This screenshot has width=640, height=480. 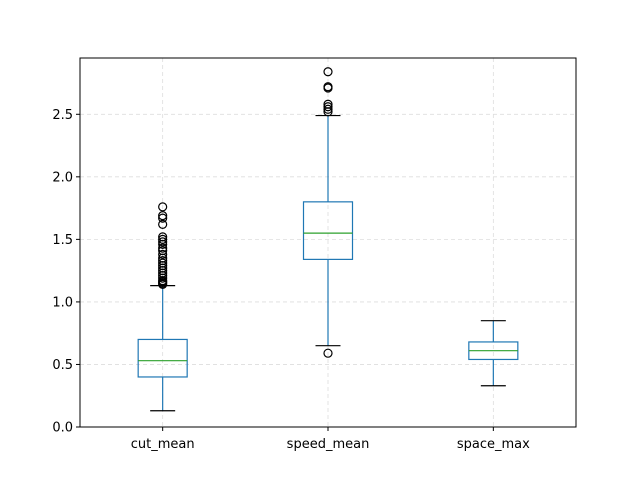 What do you see at coordinates (66, 272) in the screenshot?
I see `y-axis-ticks: 0.0 0.5 1.0 1.5 2.0 2.5` at bounding box center [66, 272].